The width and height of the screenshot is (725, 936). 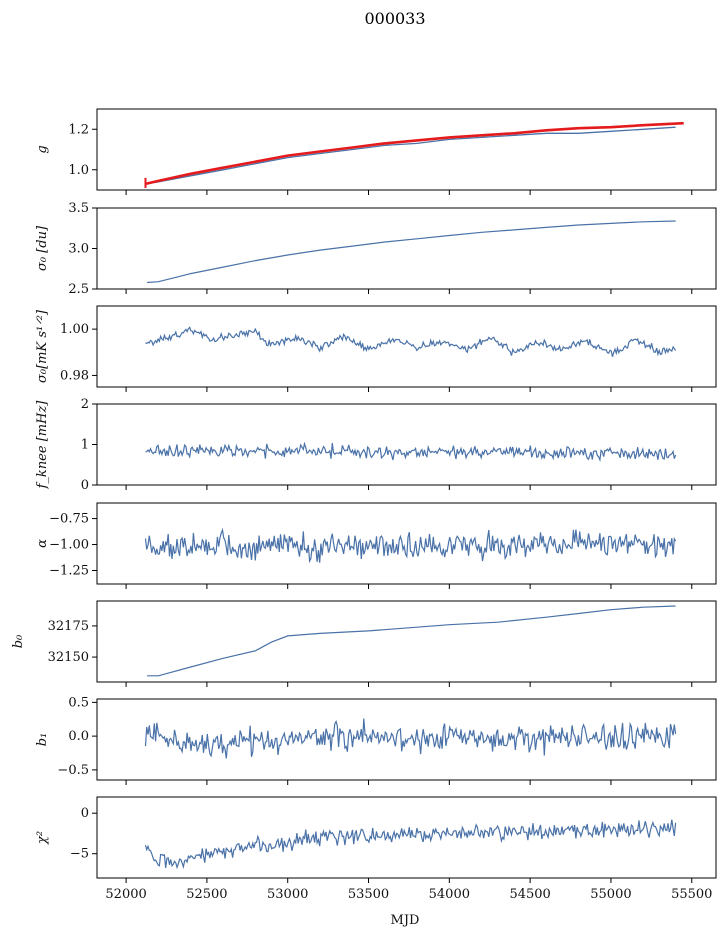 I want to click on y-tick-label: 1.00, so click(x=74, y=329).